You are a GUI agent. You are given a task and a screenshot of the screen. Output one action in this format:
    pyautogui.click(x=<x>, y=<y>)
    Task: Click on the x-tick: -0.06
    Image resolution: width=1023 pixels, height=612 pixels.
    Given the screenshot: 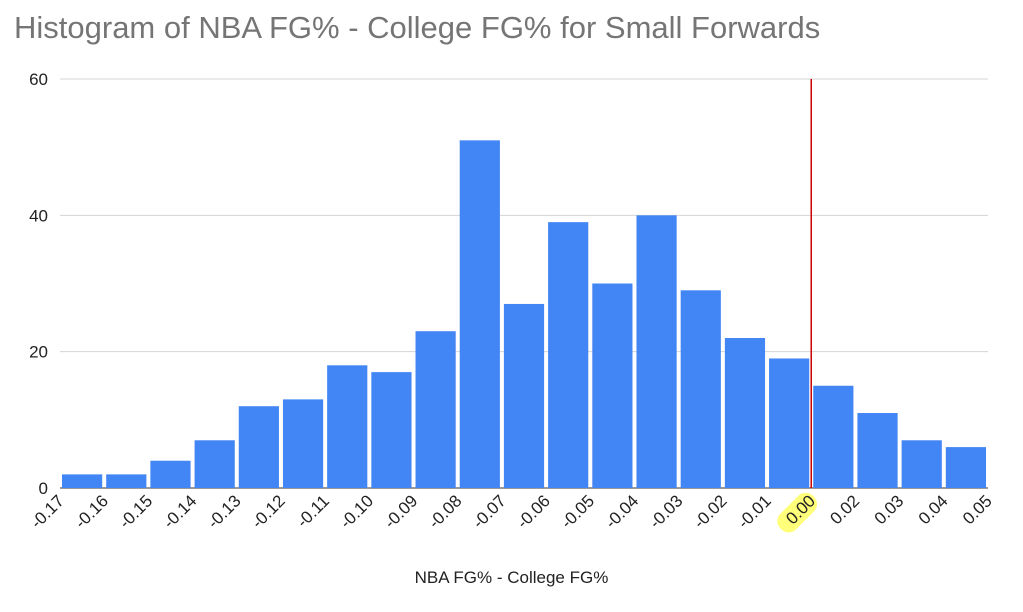 What is the action you would take?
    pyautogui.click(x=533, y=511)
    